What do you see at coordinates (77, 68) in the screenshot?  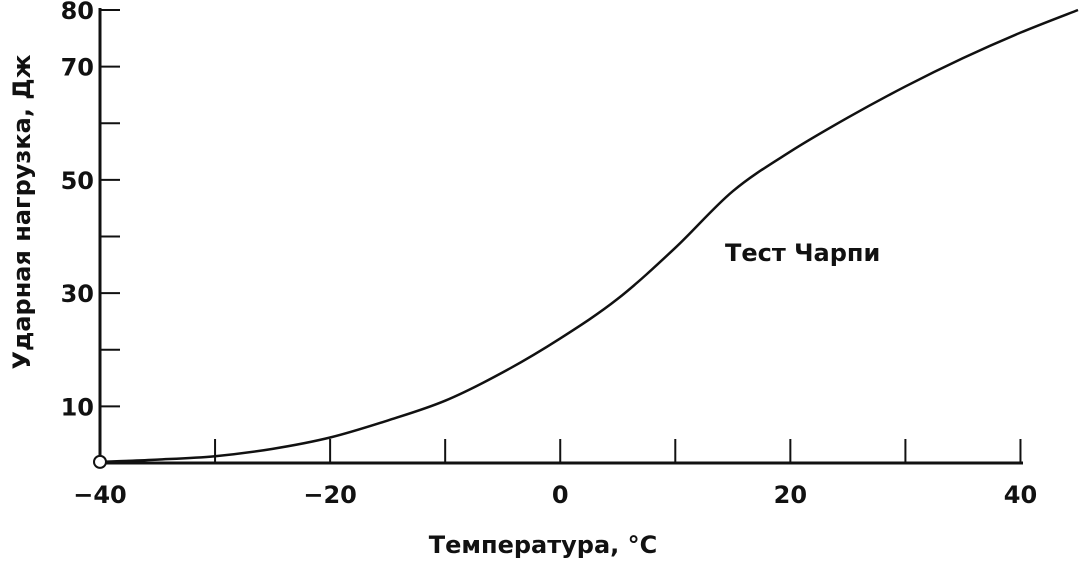 I see `y-tick-label: 70` at bounding box center [77, 68].